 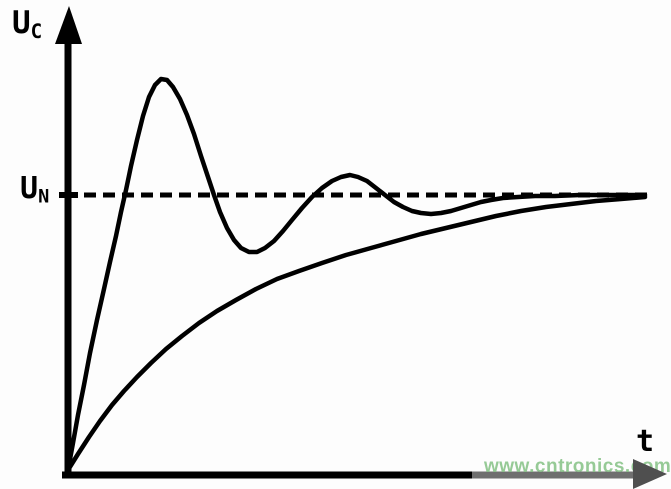 What do you see at coordinates (645, 441) in the screenshot?
I see `x-axis-label: t` at bounding box center [645, 441].